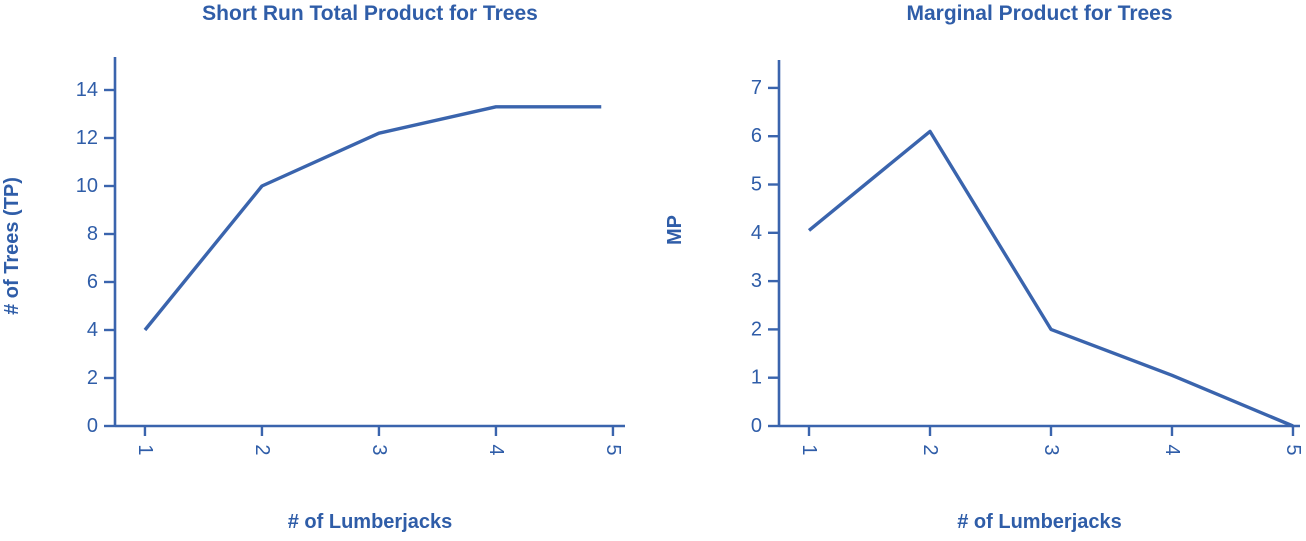  I want to click on y-tick-label: 10, so click(87, 186).